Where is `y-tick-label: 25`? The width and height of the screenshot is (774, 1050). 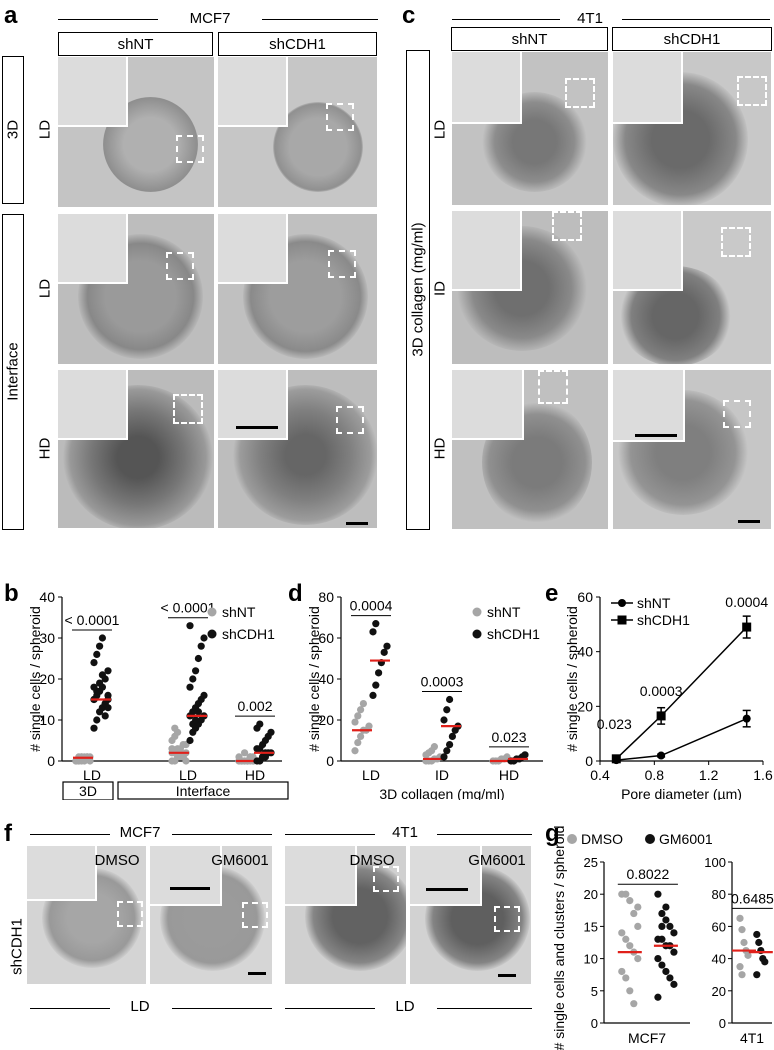
y-tick-label: 25 is located at coordinates (591, 862).